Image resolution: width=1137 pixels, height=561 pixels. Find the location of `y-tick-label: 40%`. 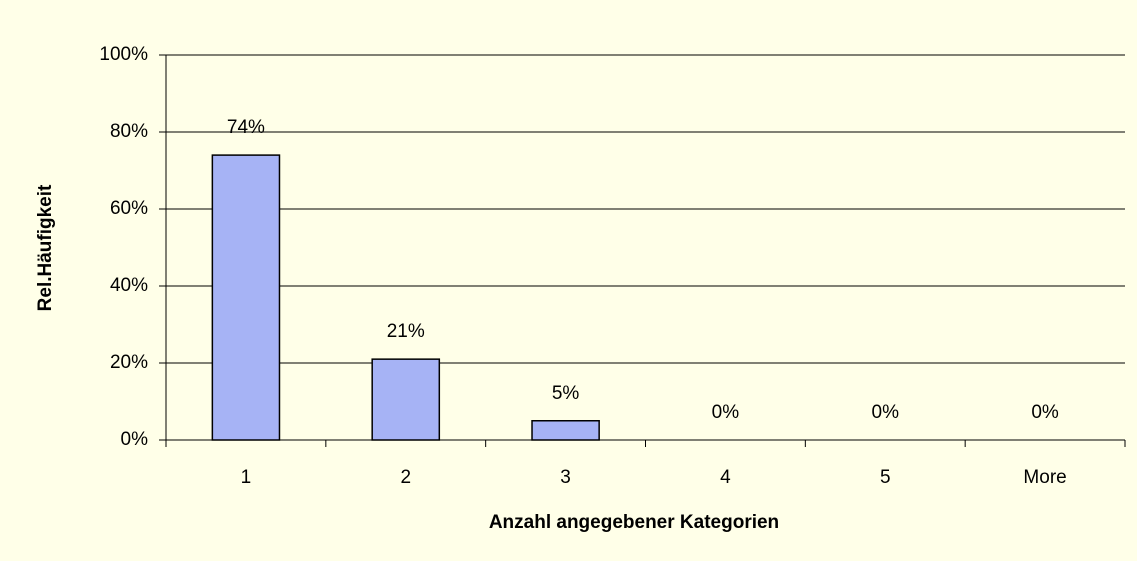

y-tick-label: 40% is located at coordinates (129, 285).